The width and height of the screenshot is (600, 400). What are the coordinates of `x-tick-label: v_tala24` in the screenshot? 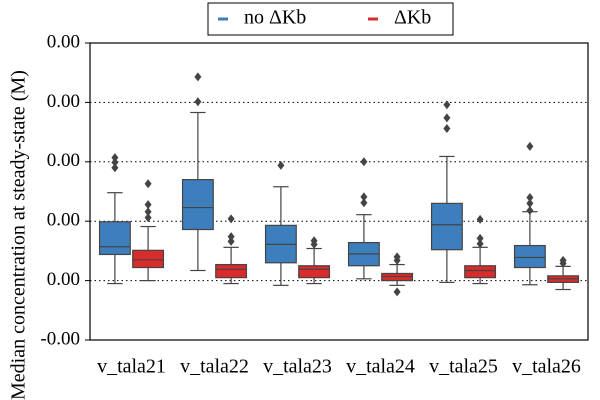 It's located at (380, 367).